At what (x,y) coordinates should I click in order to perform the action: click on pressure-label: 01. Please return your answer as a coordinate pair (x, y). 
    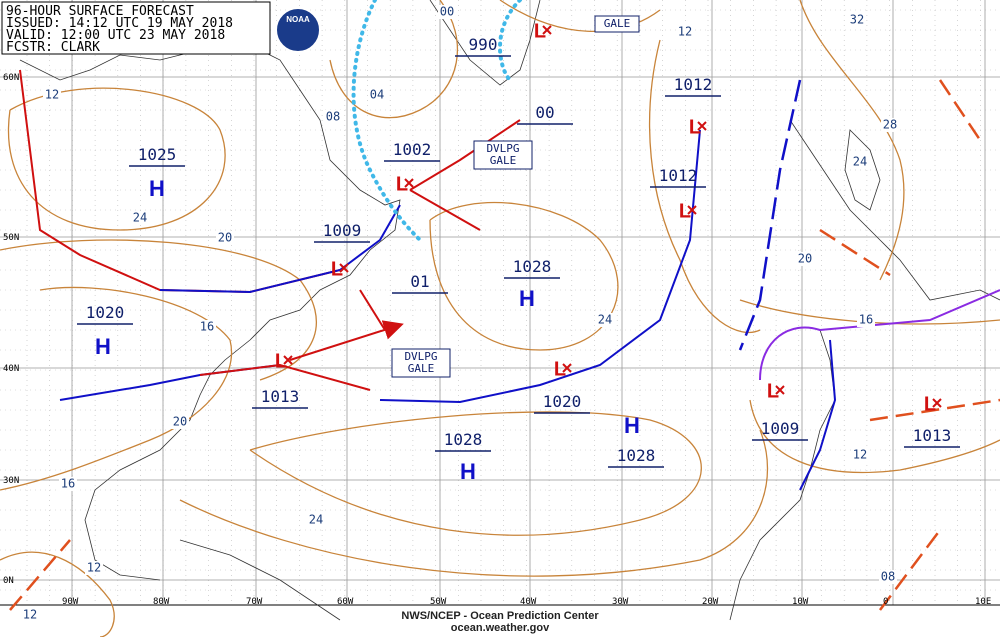
    Looking at the image, I should click on (419, 281).